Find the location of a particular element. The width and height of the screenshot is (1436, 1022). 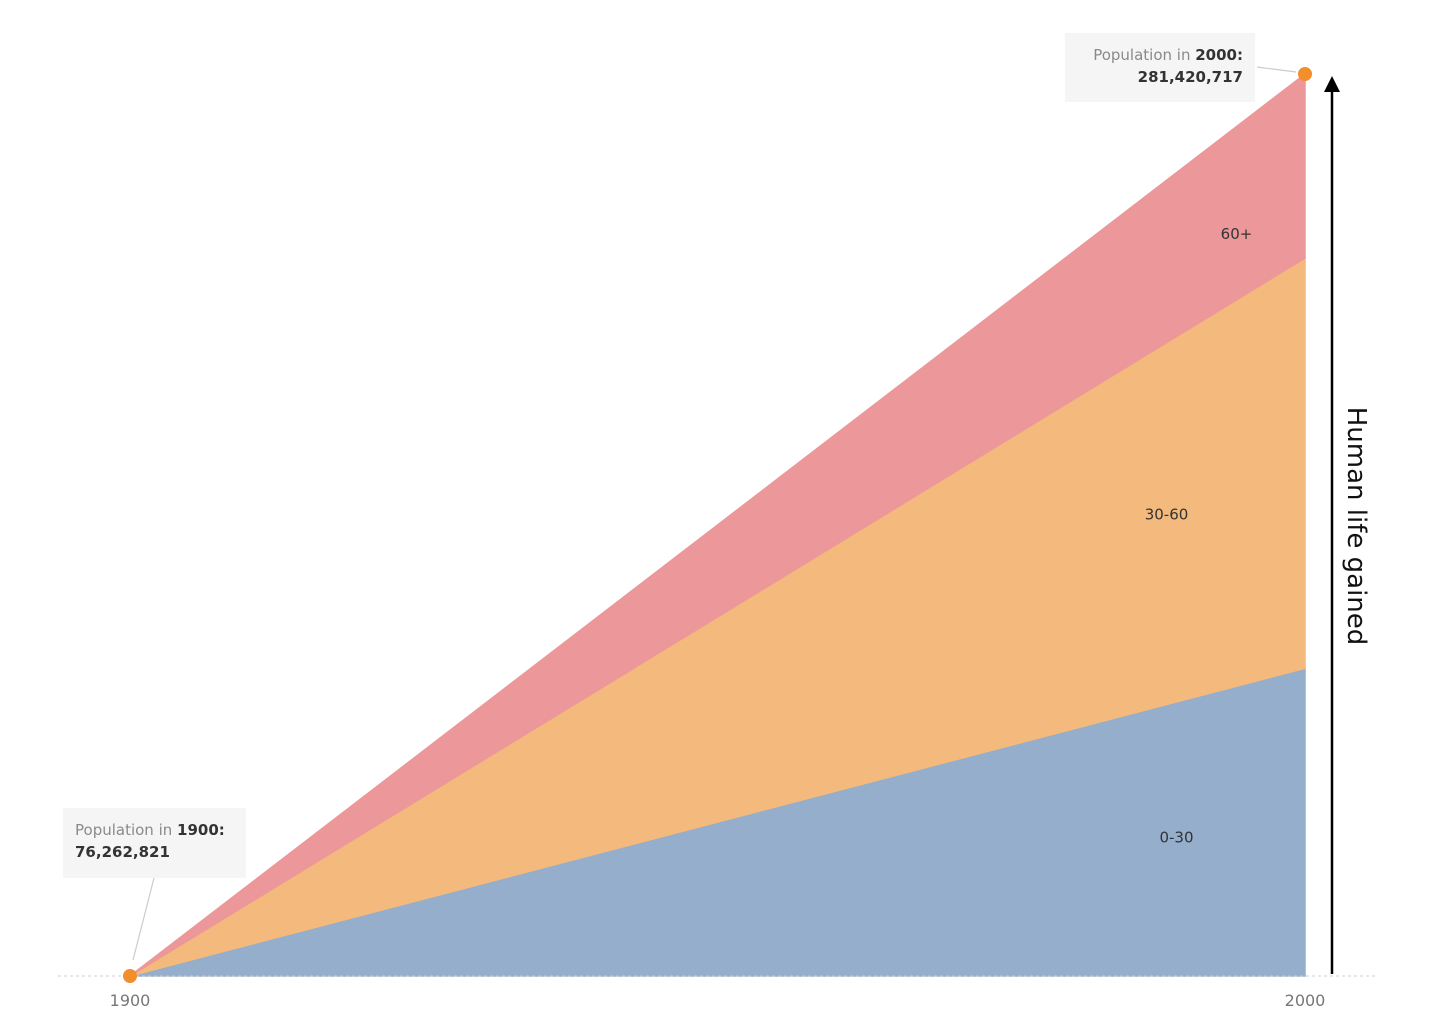

y-axis-title: Human life gained is located at coordinates (1356, 526).